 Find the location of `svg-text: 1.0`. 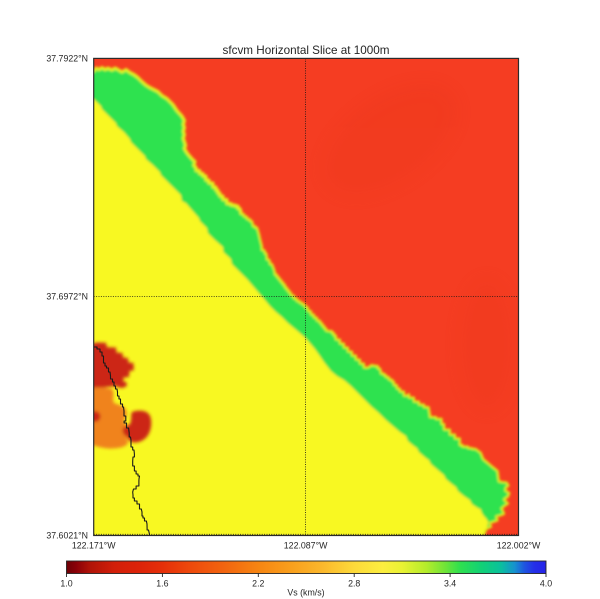

svg-text: 1.0 is located at coordinates (66, 584).